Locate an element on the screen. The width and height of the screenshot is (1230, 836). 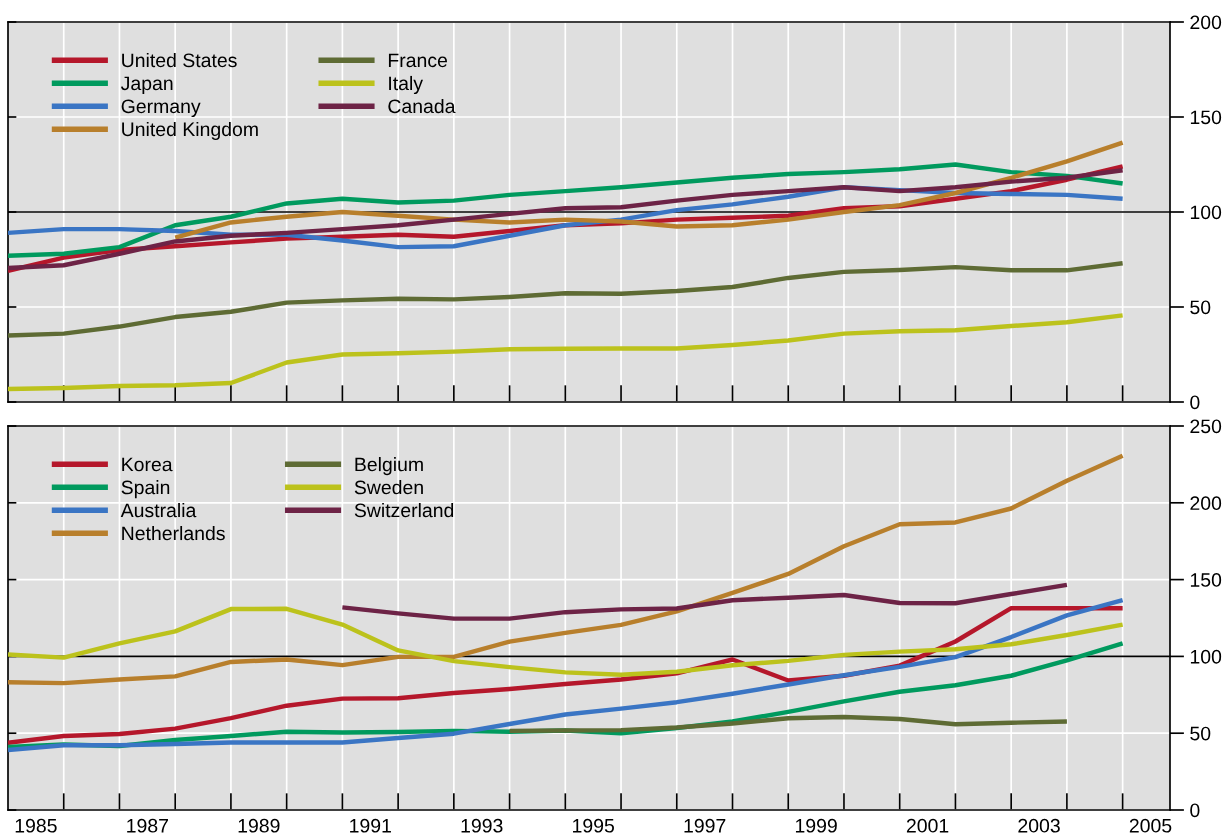
legend-label: United Kingdom is located at coordinates (190, 131).